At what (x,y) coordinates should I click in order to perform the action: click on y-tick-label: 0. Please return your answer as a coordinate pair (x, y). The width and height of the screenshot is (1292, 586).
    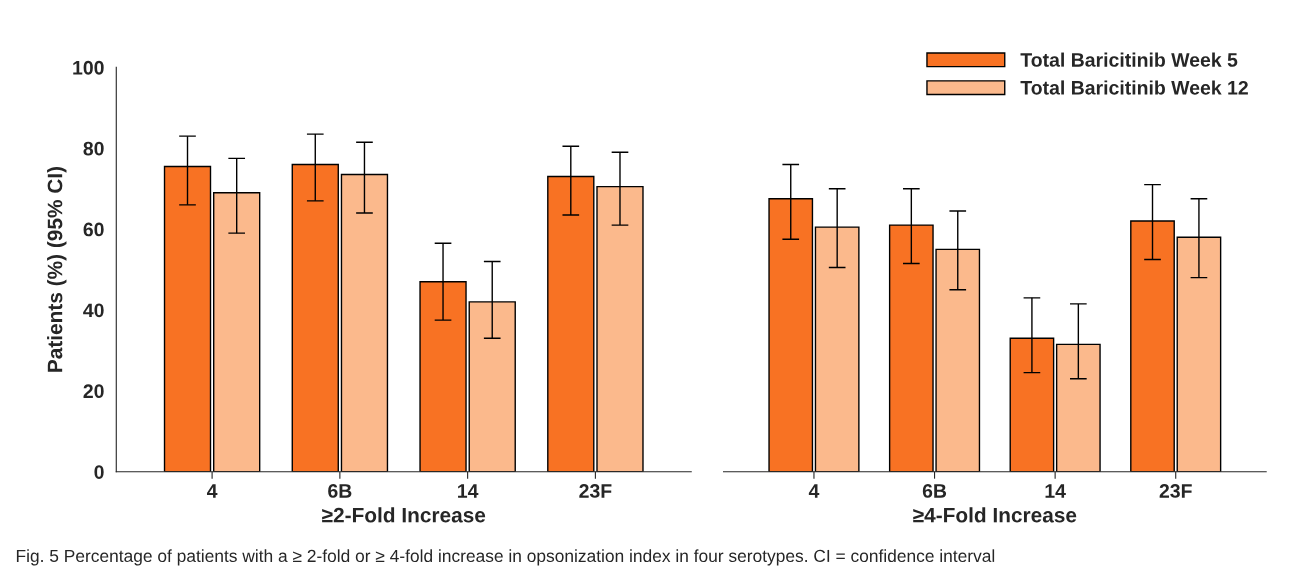
    Looking at the image, I should click on (99, 472).